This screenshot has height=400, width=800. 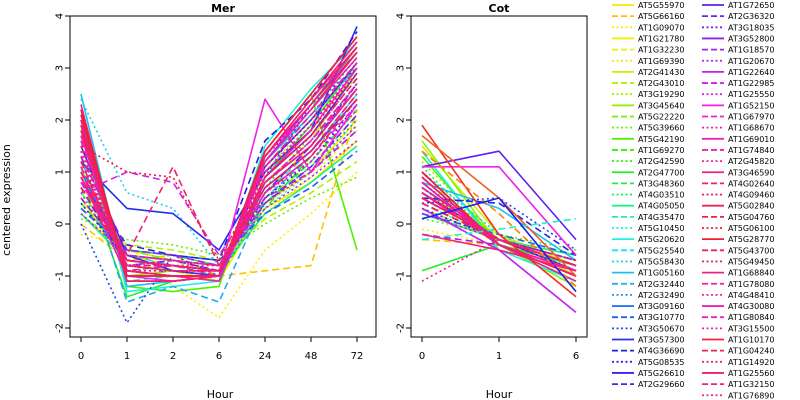 What do you see at coordinates (751, 273) in the screenshot?
I see `legend-label-59: AT1G68840` at bounding box center [751, 273].